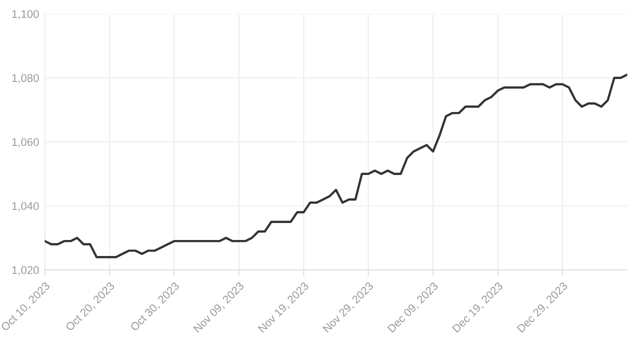 The width and height of the screenshot is (640, 346). Describe the element at coordinates (25, 79) in the screenshot. I see `y-tick-label: 1,080` at that location.